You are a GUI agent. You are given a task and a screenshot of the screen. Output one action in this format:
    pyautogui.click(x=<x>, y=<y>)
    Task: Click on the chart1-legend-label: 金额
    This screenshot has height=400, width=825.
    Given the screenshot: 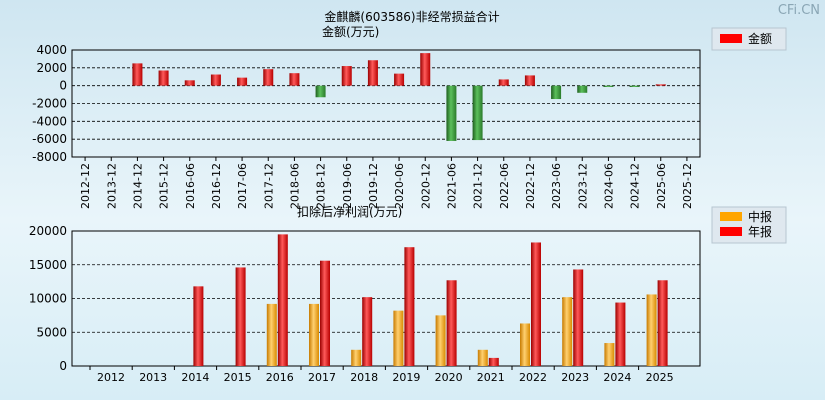 What is the action you would take?
    pyautogui.click(x=760, y=38)
    